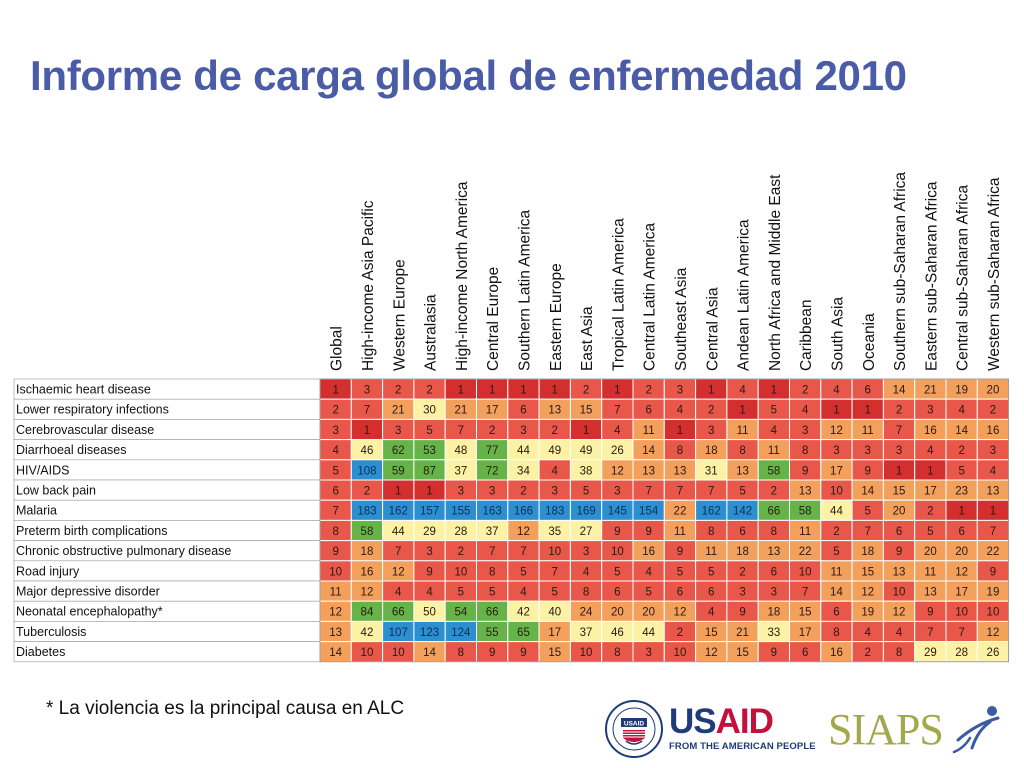 The height and width of the screenshot is (768, 1024). Describe the element at coordinates (492, 613) in the screenshot. I see `cell-value: 66` at that location.